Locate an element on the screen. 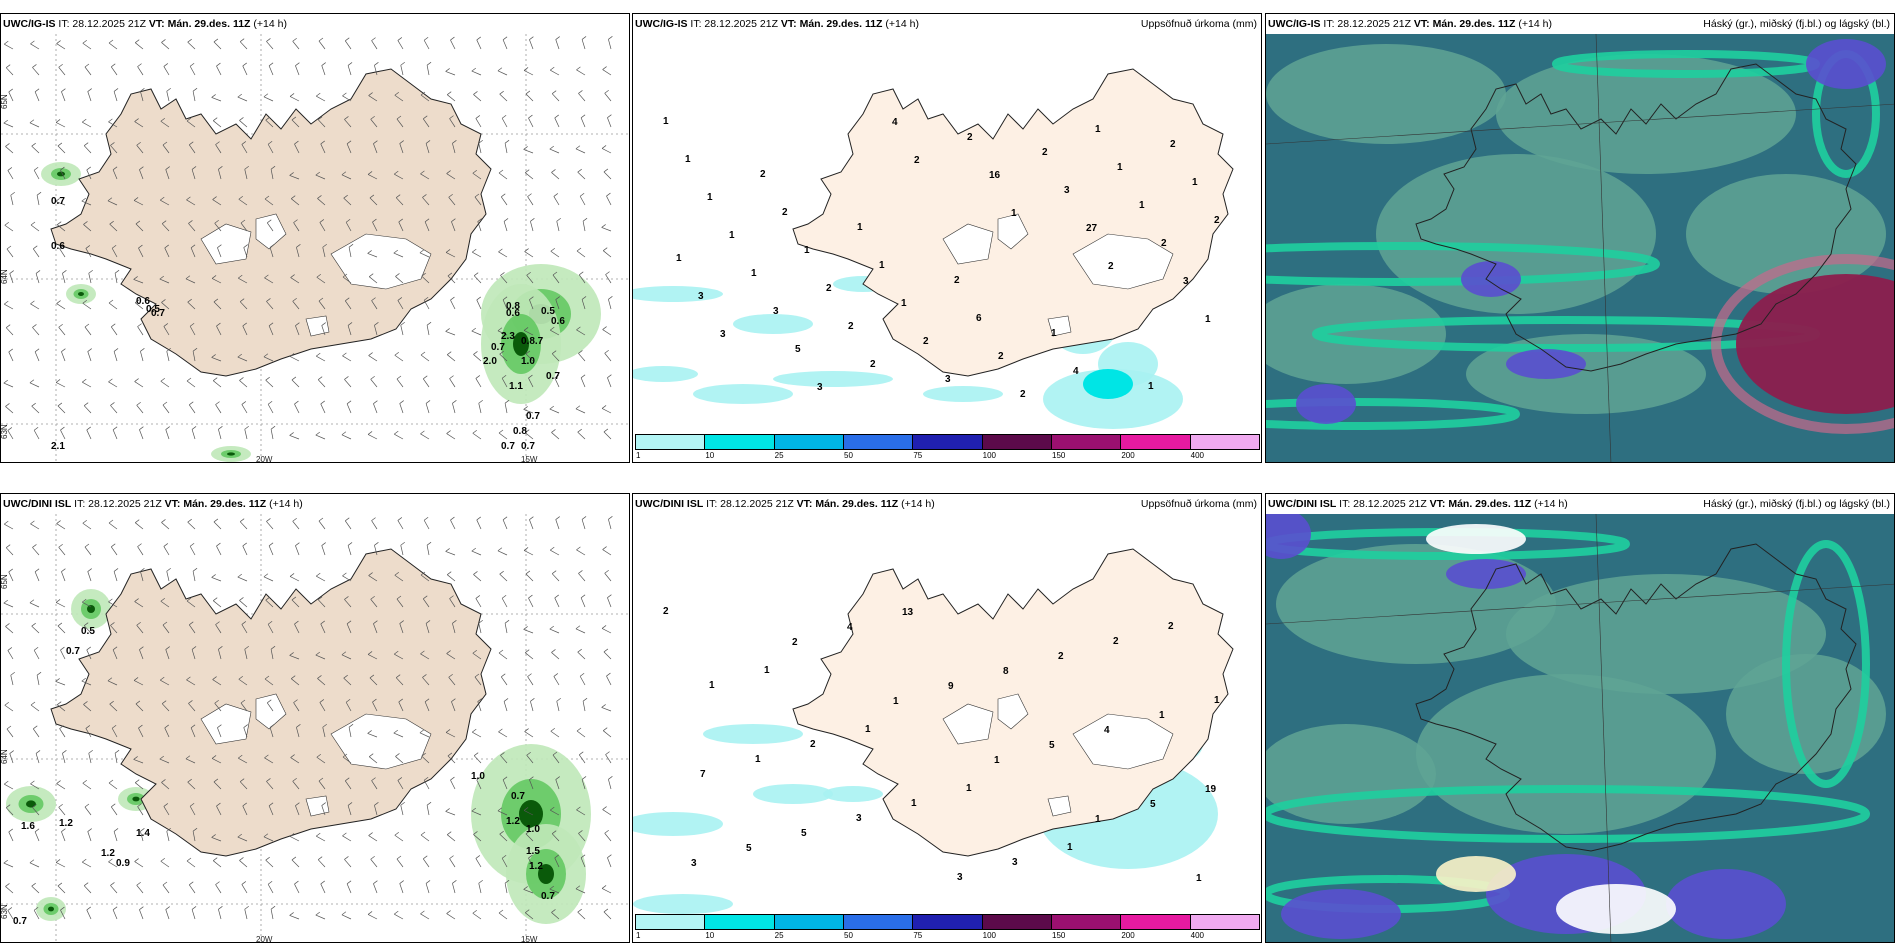 The image size is (1900, 950). precip-area is located at coordinates (773, 324).